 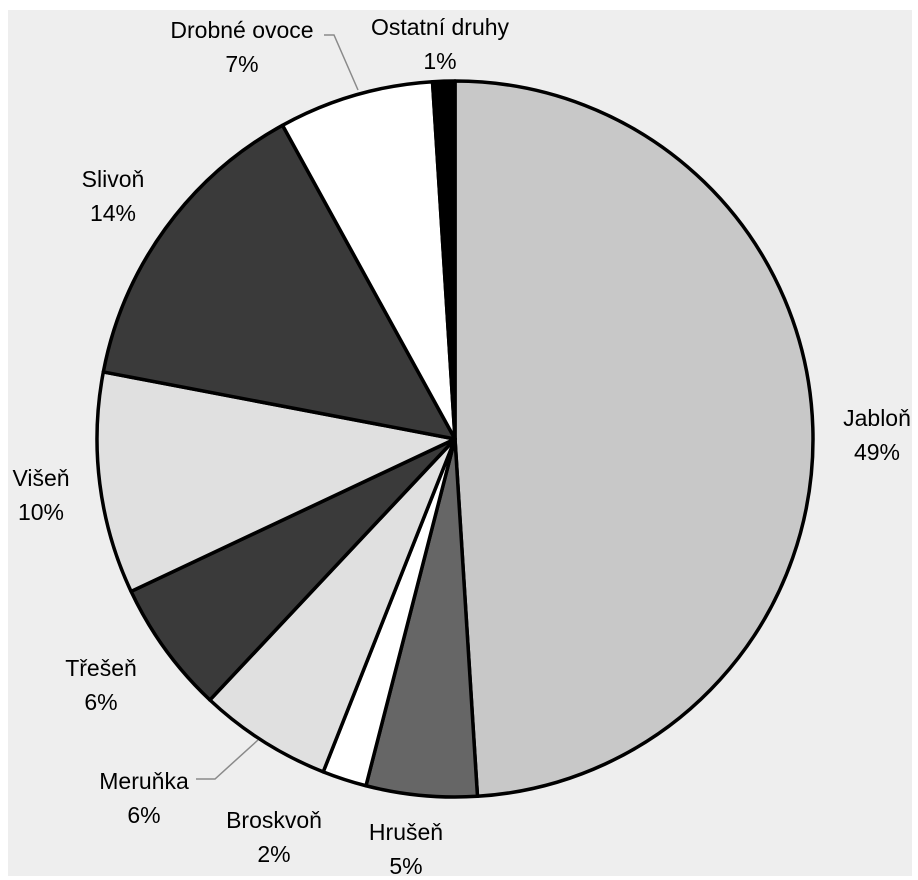 What do you see at coordinates (405, 866) in the screenshot?
I see `label-value: 5%` at bounding box center [405, 866].